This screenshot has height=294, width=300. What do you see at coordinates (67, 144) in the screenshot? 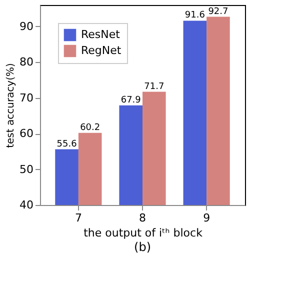
I see `data-label: 55.6` at bounding box center [67, 144].